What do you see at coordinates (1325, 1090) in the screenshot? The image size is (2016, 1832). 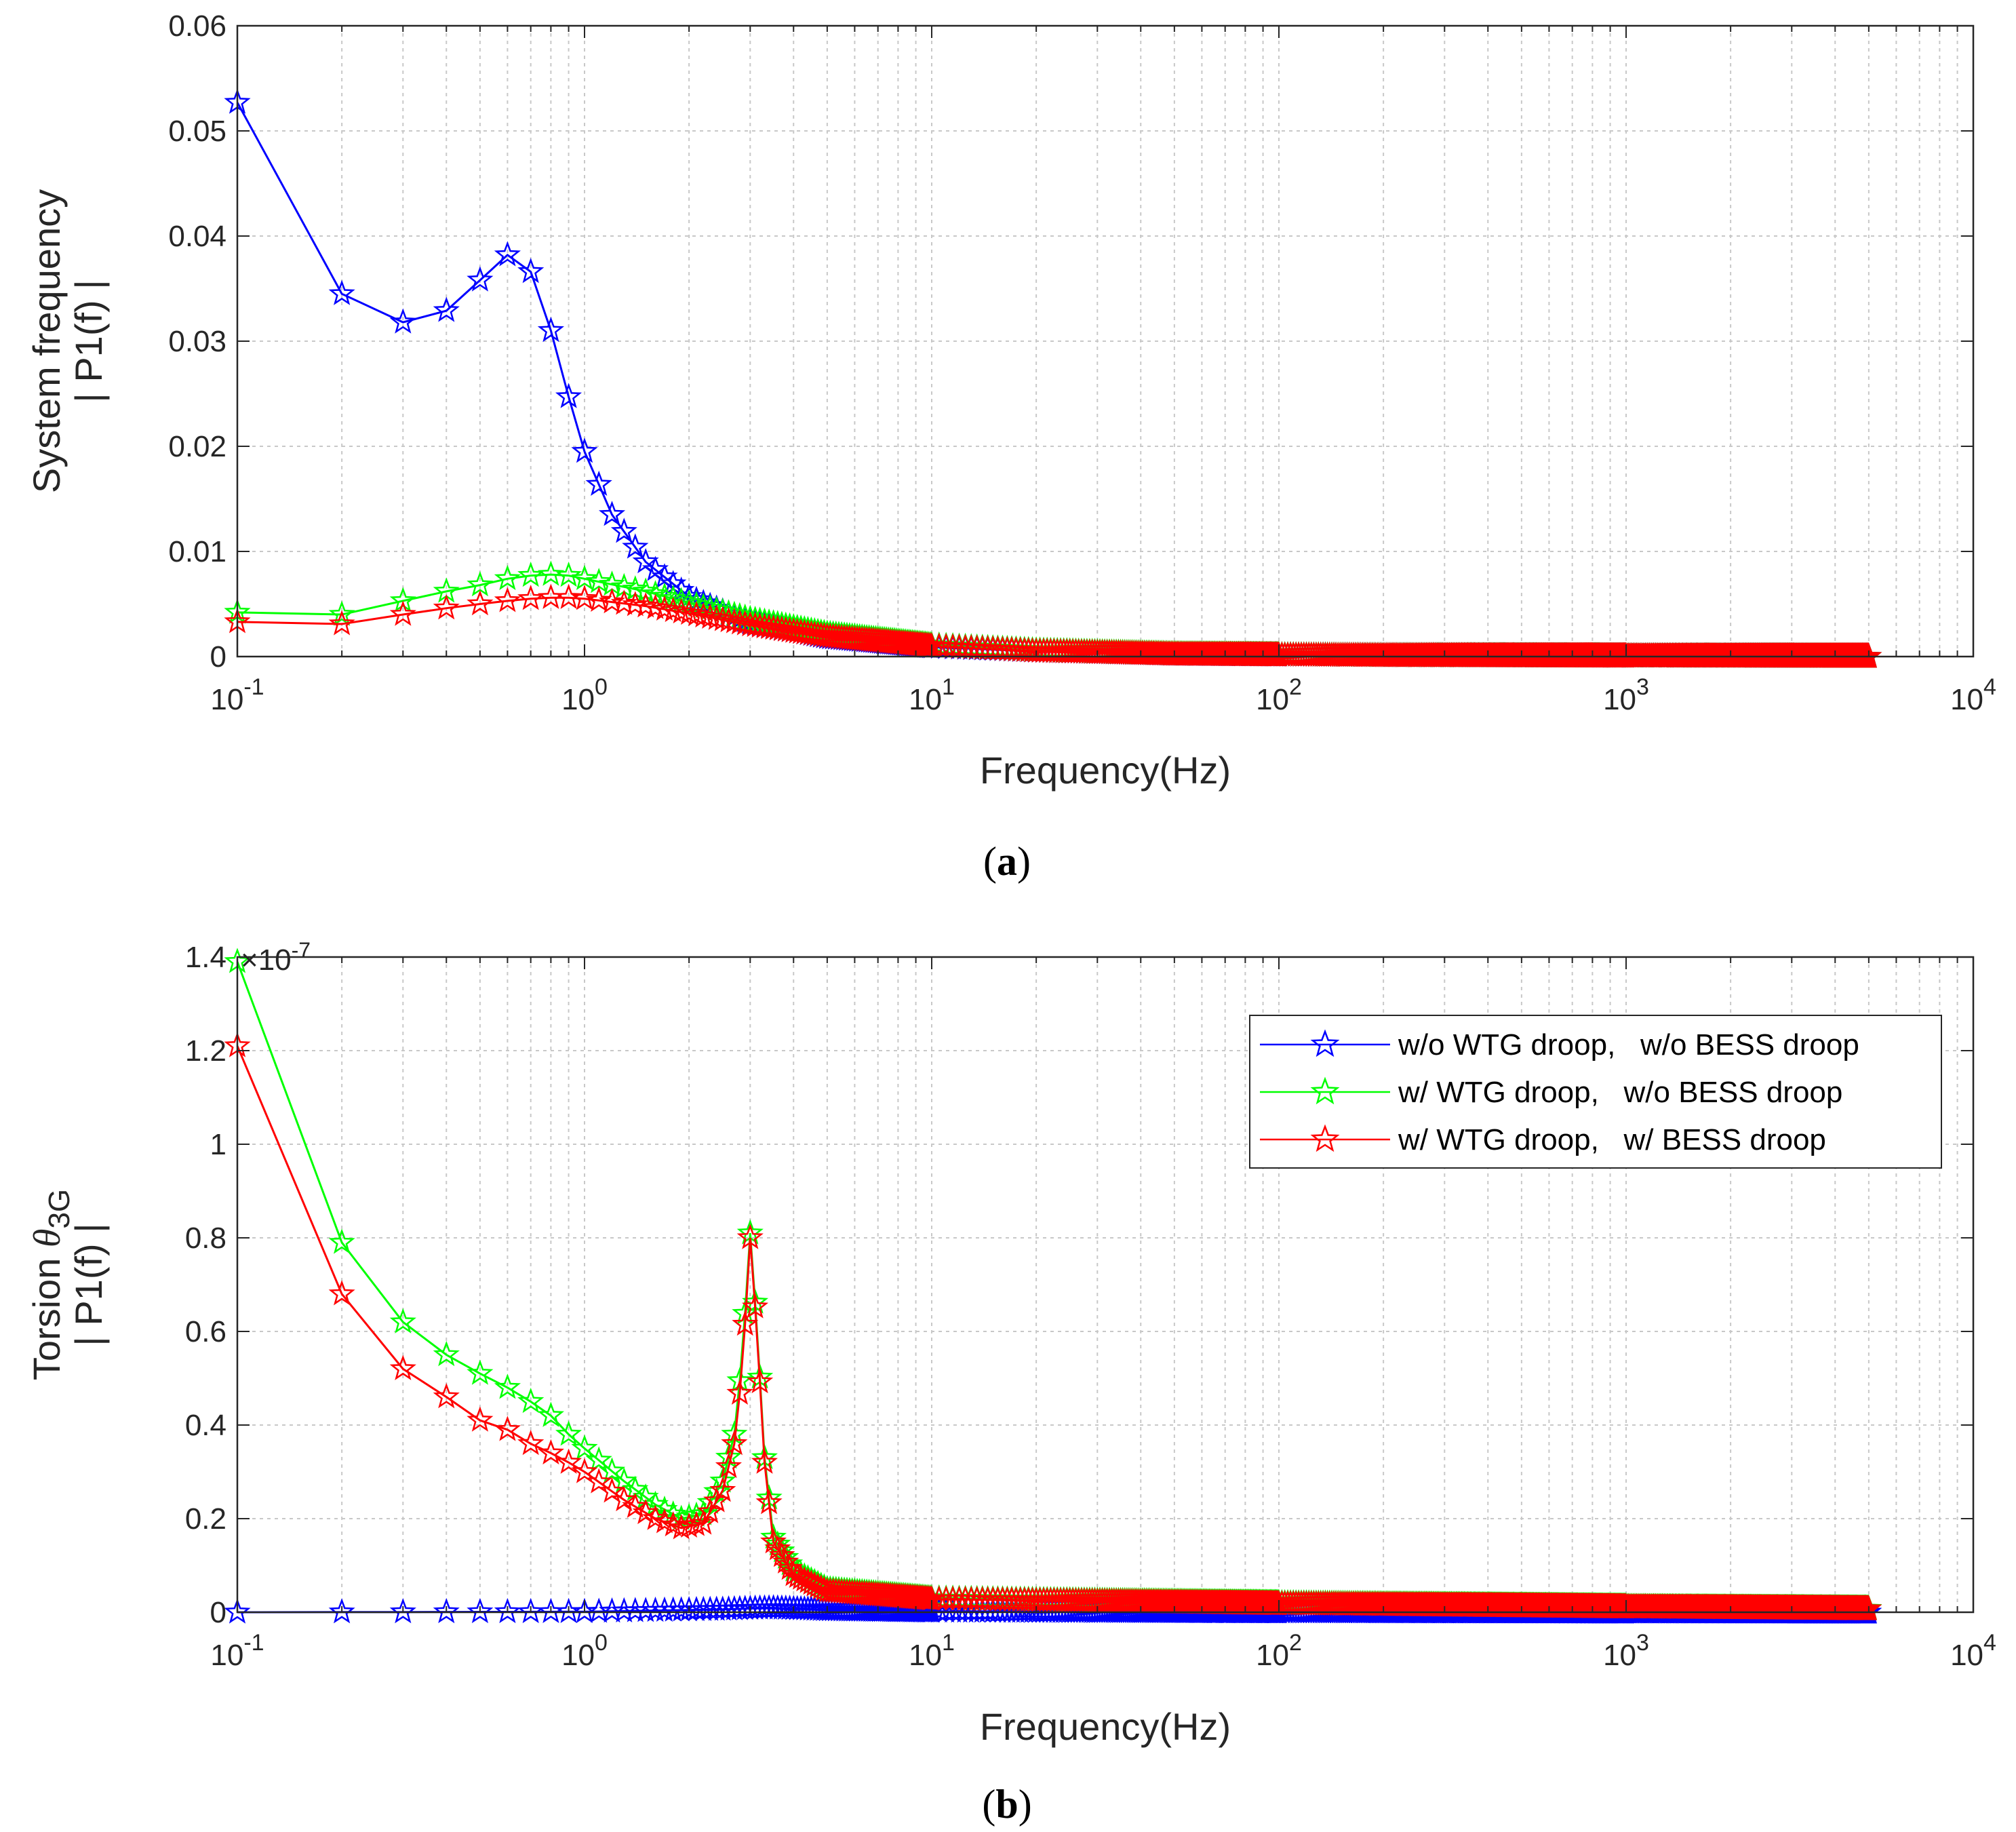 I see `legend-star-icon-green` at bounding box center [1325, 1090].